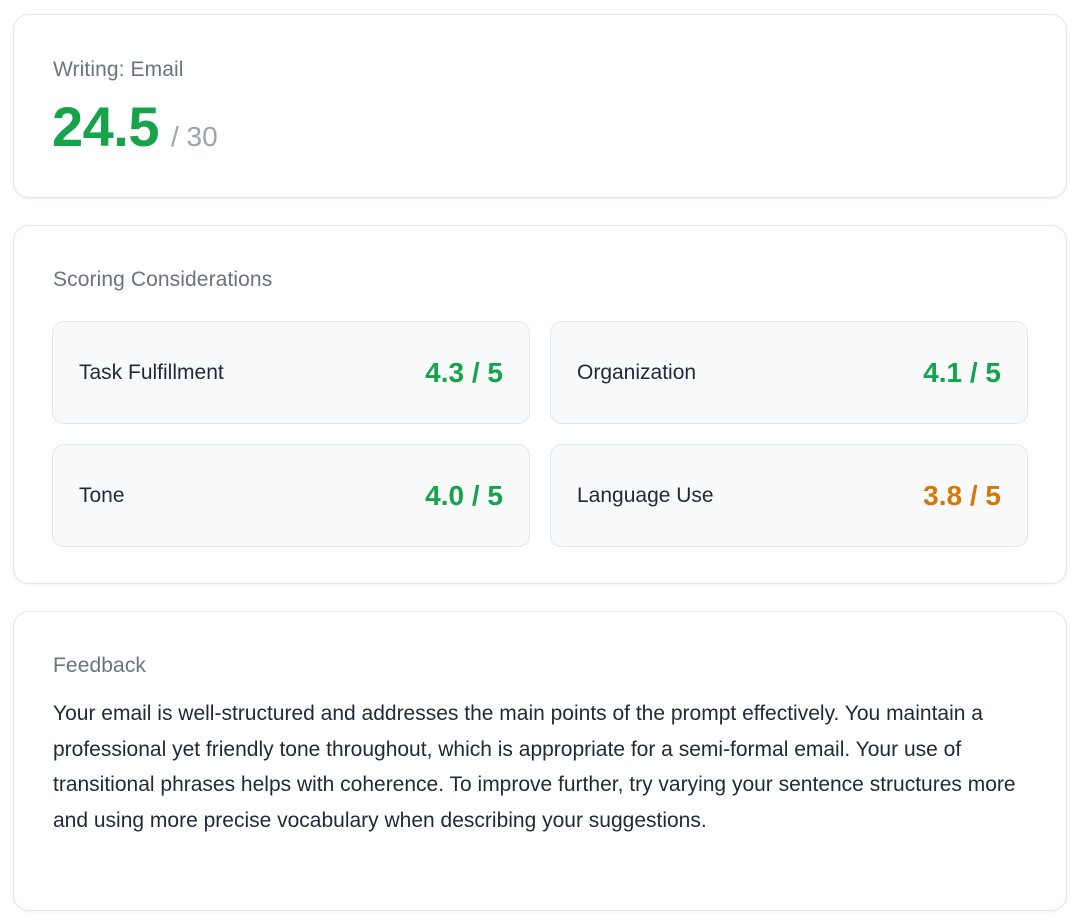 This screenshot has height=921, width=1080. Describe the element at coordinates (962, 495) in the screenshot. I see `criterion-score: 3.8 / 5` at that location.